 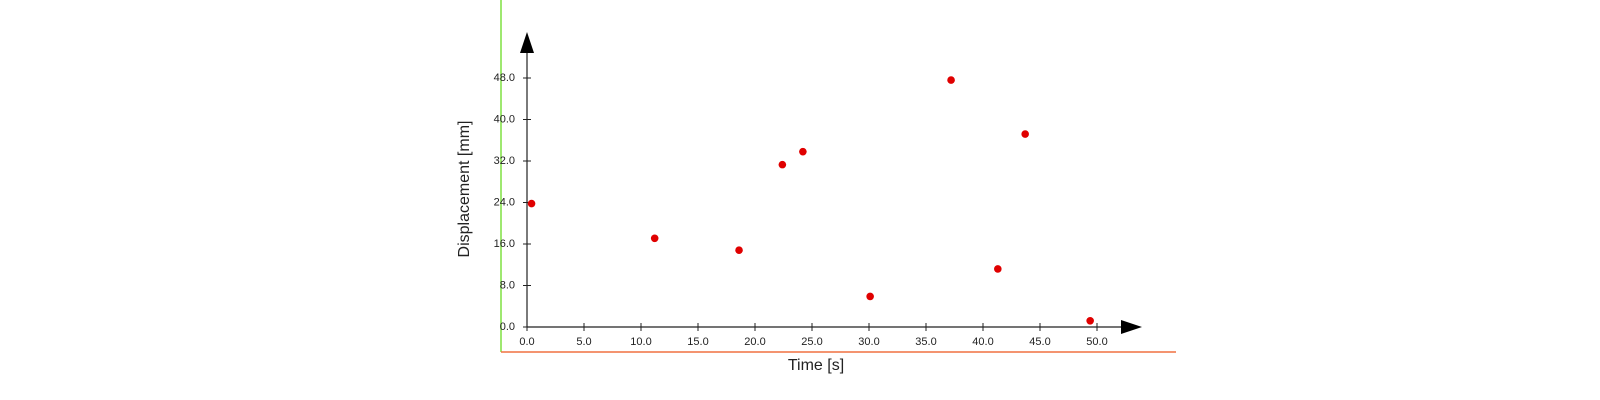 I want to click on x-tick-label: 0.0, so click(x=526, y=342).